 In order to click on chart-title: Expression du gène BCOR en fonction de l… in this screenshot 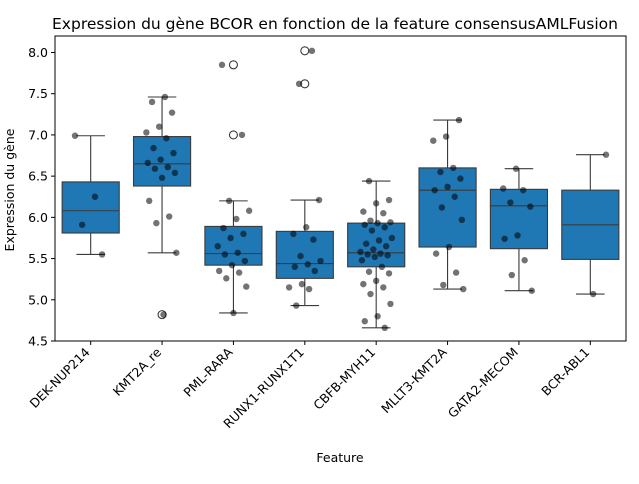, I will do `click(335, 24)`.